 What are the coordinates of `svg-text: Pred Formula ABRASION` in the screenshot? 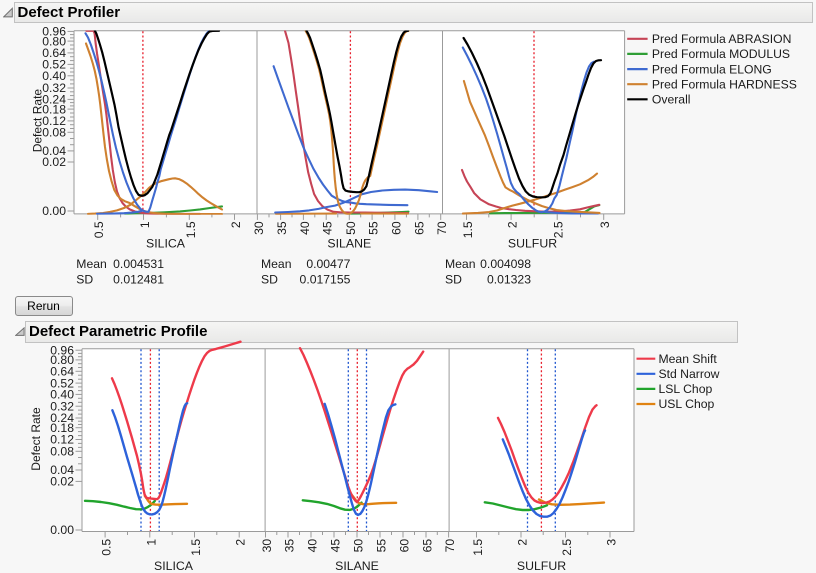 It's located at (722, 39).